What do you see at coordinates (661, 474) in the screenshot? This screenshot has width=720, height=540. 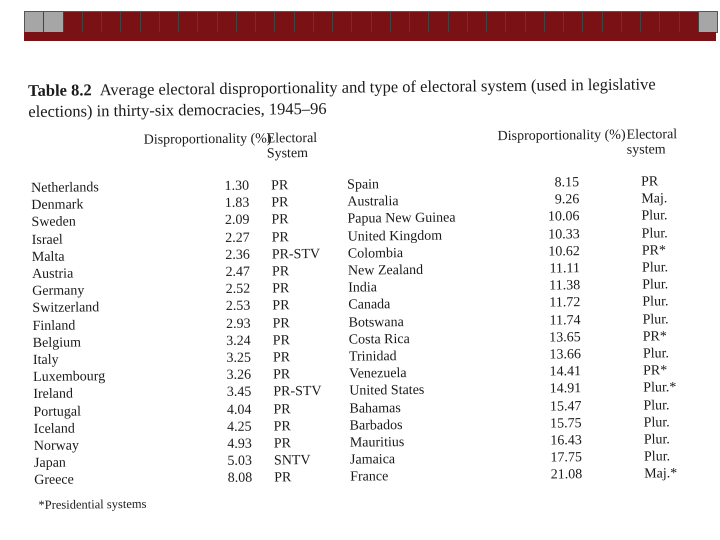 I see `system-right: Maj.*` at bounding box center [661, 474].